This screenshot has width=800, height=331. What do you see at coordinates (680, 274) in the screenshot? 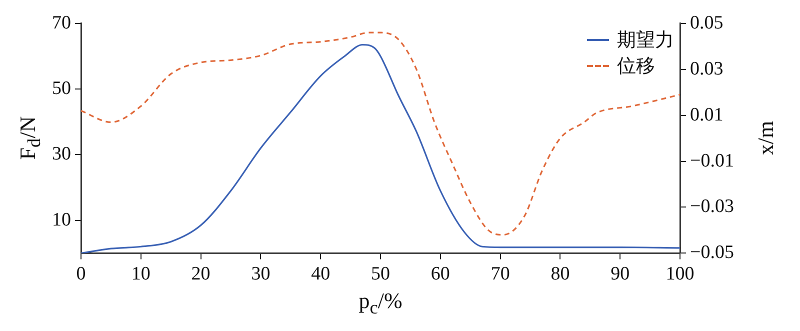
I see `x-tick-label: 100` at bounding box center [680, 274].